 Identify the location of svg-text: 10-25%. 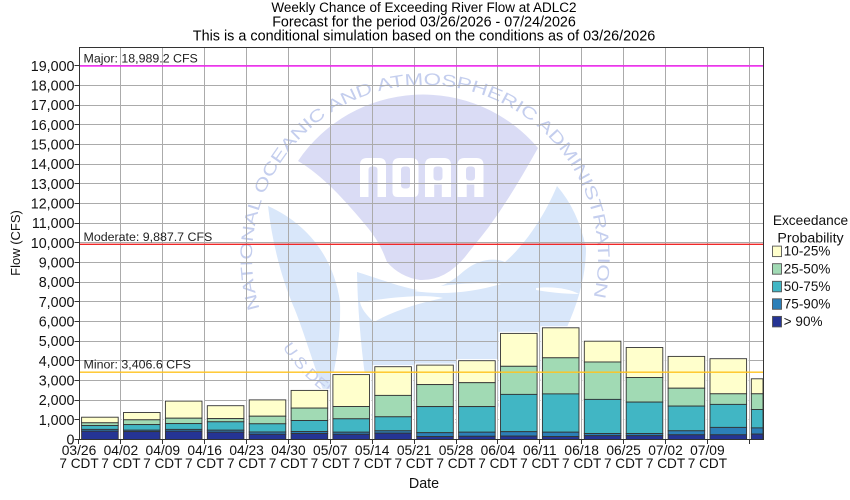
(807, 251).